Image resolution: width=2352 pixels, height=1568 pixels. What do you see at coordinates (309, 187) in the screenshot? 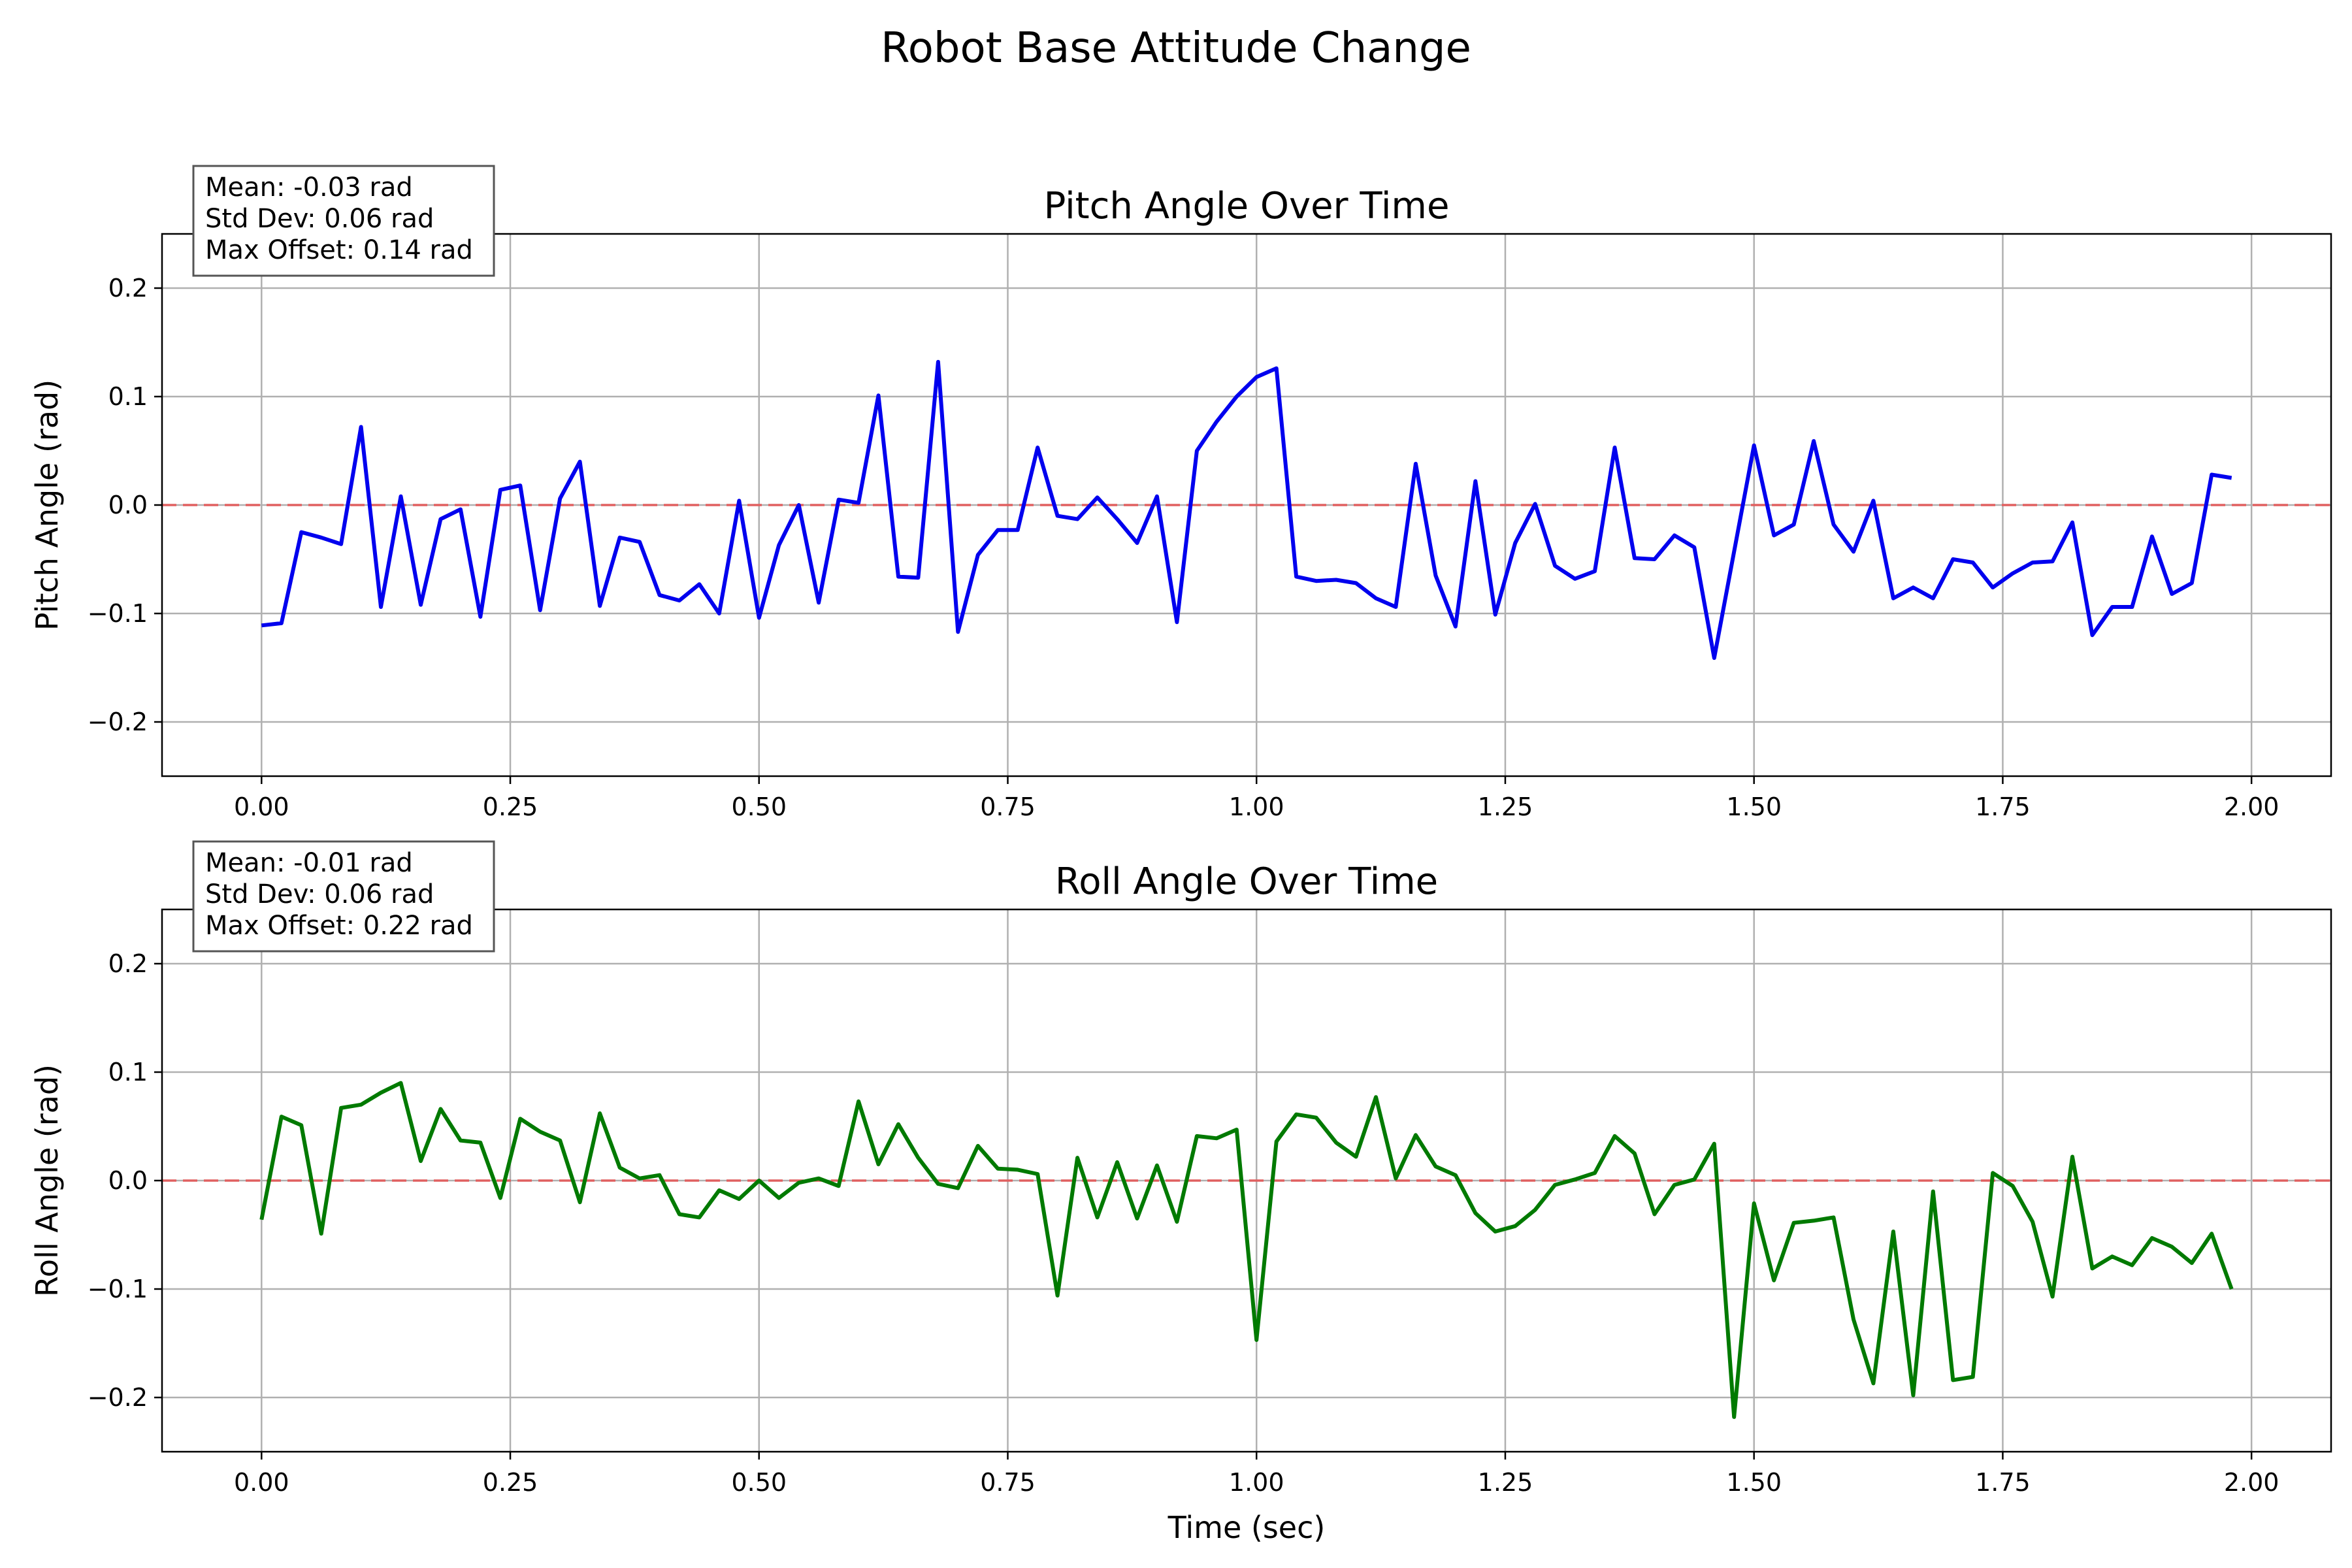
I see `pitch-stats-mean: Mean: -0.03 rad` at bounding box center [309, 187].